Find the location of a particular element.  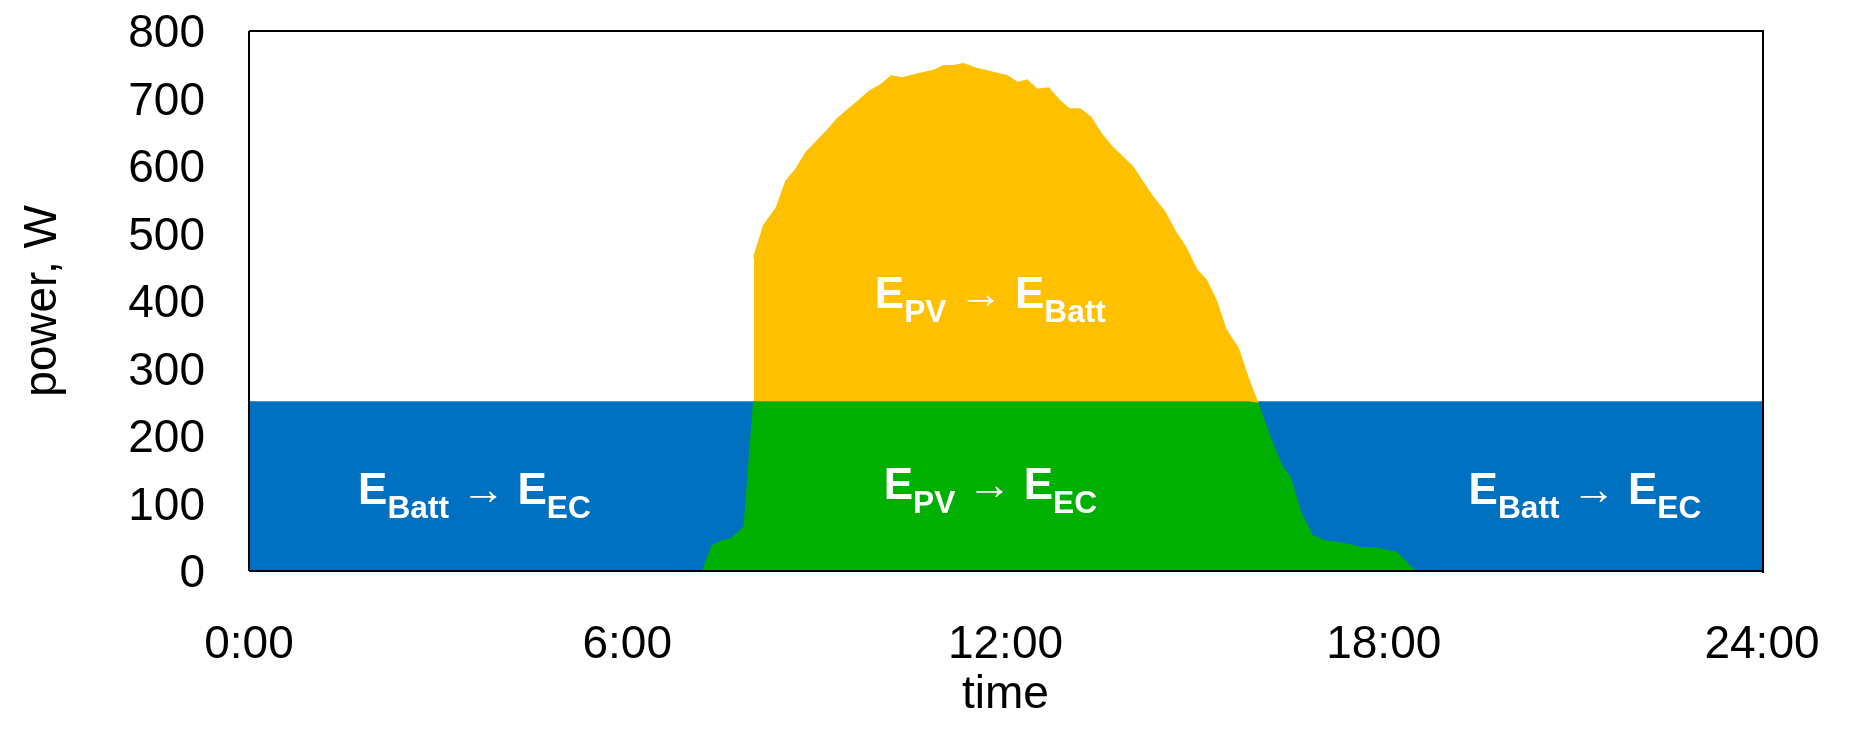

y-tick-label: 400 is located at coordinates (166, 301).